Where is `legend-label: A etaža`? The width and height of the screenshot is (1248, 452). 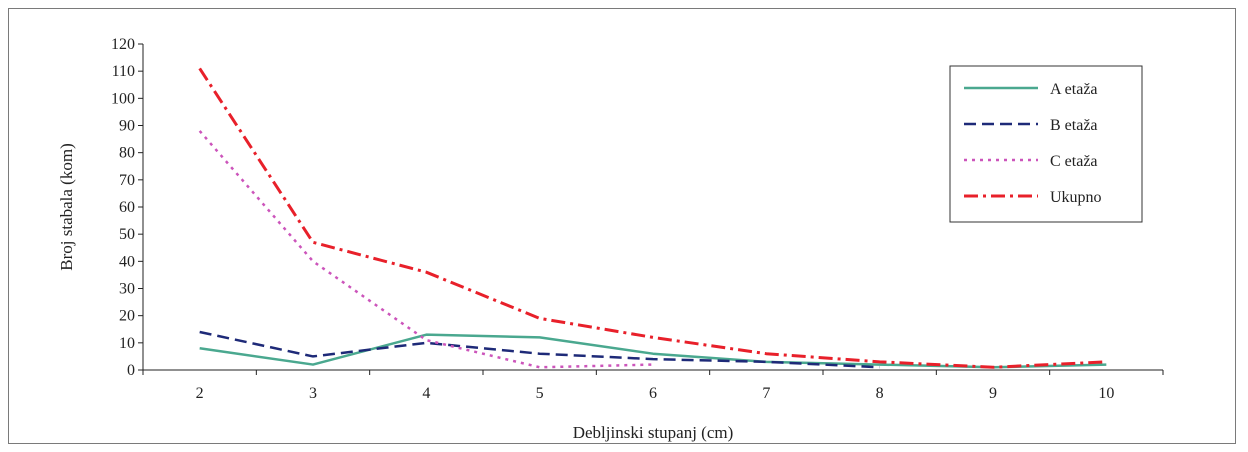 legend-label: A etaža is located at coordinates (1074, 89).